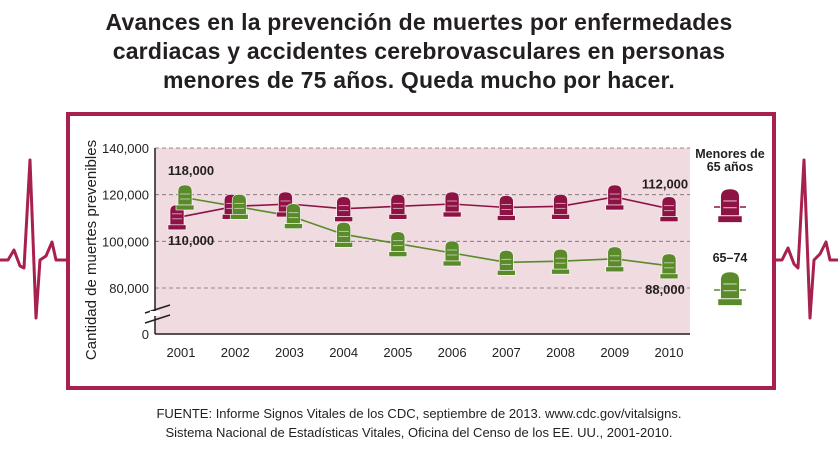 Image resolution: width=838 pixels, height=471 pixels. What do you see at coordinates (397, 352) in the screenshot?
I see `x-tick-label: 2005` at bounding box center [397, 352].